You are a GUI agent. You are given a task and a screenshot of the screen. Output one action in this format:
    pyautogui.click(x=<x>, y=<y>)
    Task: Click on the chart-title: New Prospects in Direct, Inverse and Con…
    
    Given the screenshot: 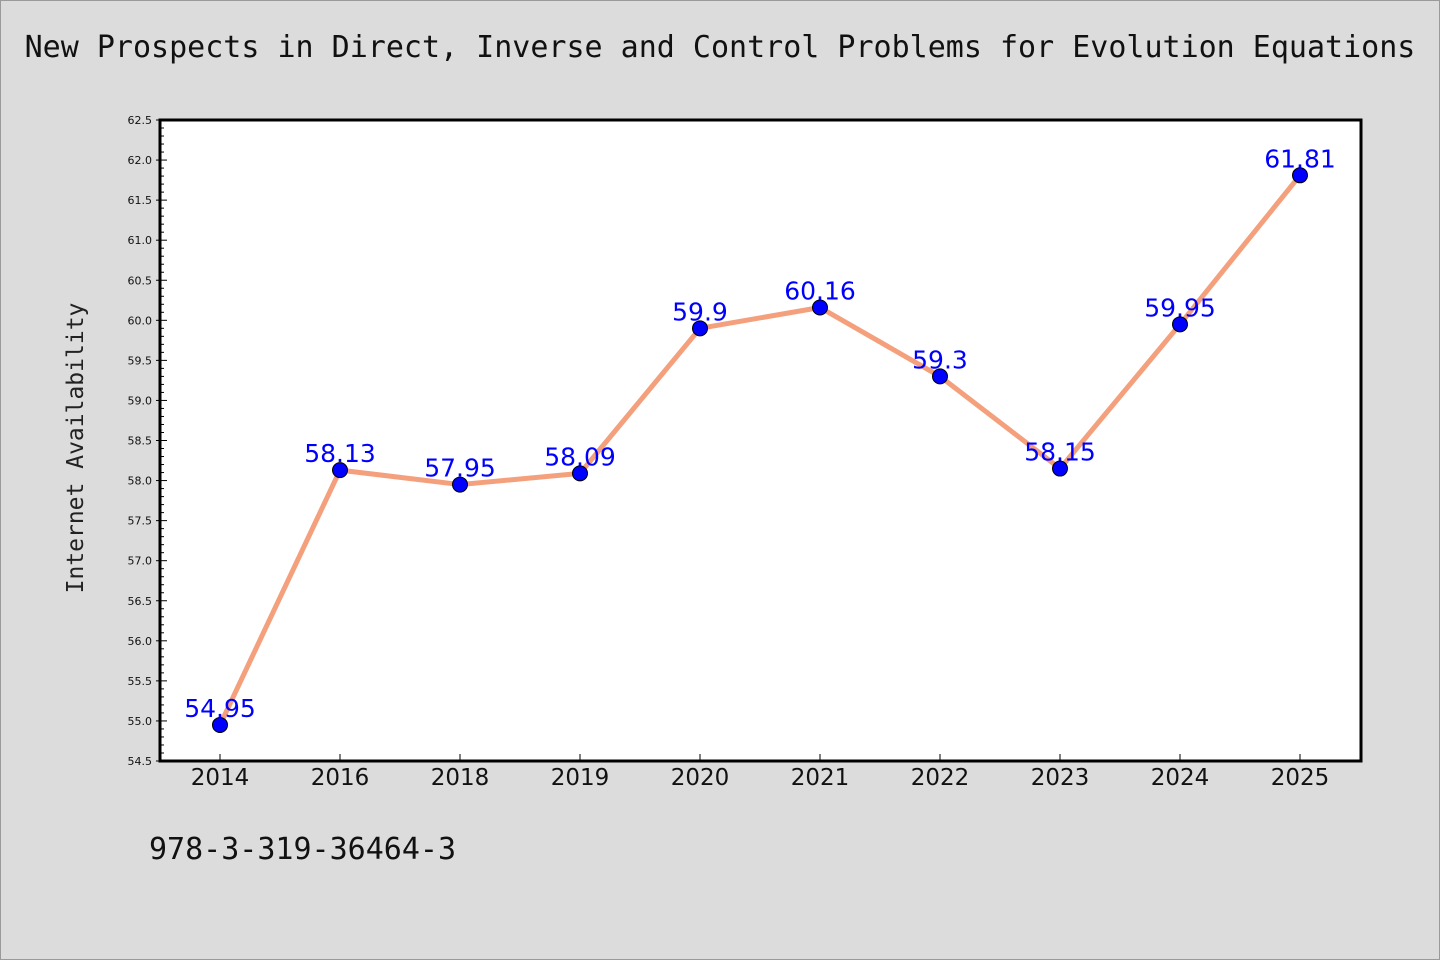 What is the action you would take?
    pyautogui.click(x=720, y=47)
    